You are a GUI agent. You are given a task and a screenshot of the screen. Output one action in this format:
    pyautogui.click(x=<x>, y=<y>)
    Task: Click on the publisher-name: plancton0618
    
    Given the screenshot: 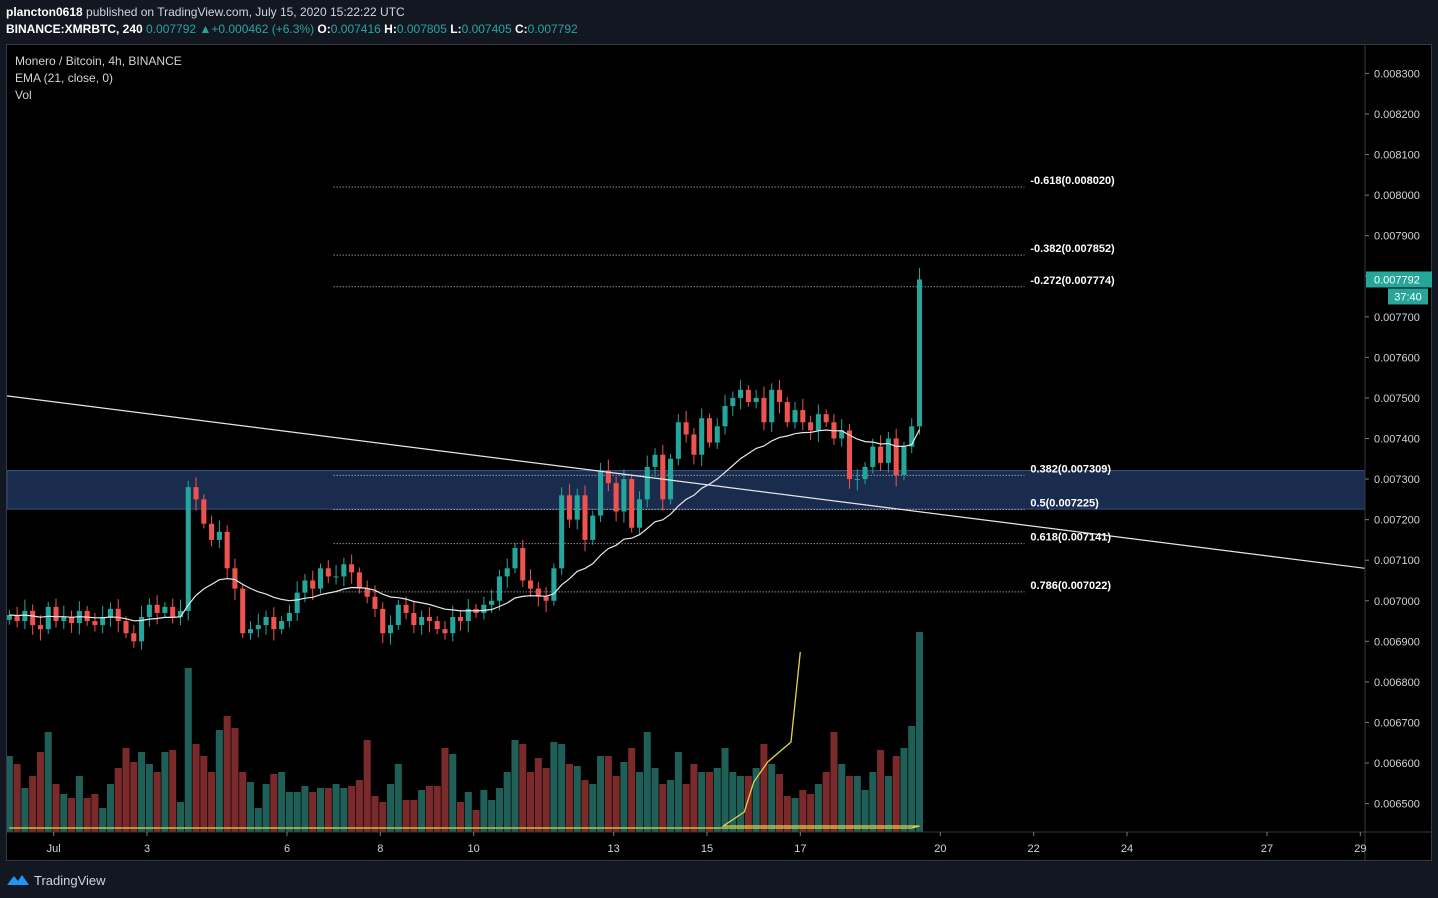 What is the action you would take?
    pyautogui.click(x=44, y=12)
    